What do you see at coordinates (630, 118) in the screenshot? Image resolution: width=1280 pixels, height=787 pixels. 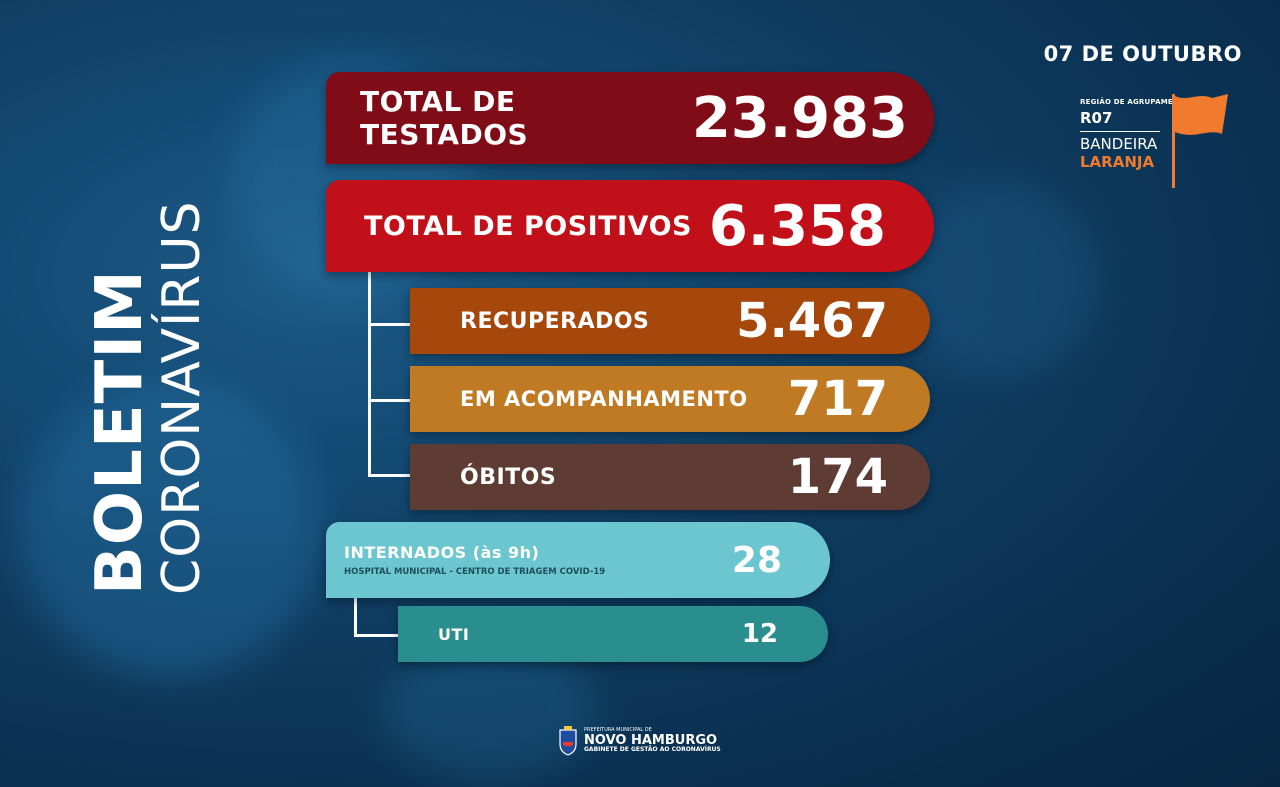 I see `total-testados-bar: TOTAL DE TESTADOS 23.983` at bounding box center [630, 118].